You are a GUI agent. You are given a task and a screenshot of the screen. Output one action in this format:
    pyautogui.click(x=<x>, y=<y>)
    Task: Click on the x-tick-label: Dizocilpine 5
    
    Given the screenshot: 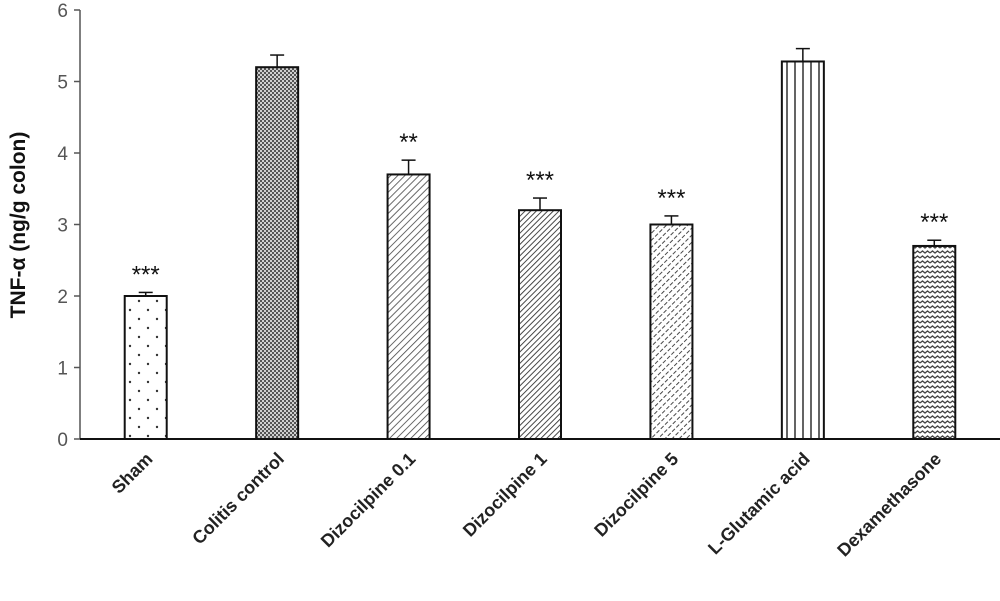 What is the action you would take?
    pyautogui.click(x=636, y=495)
    